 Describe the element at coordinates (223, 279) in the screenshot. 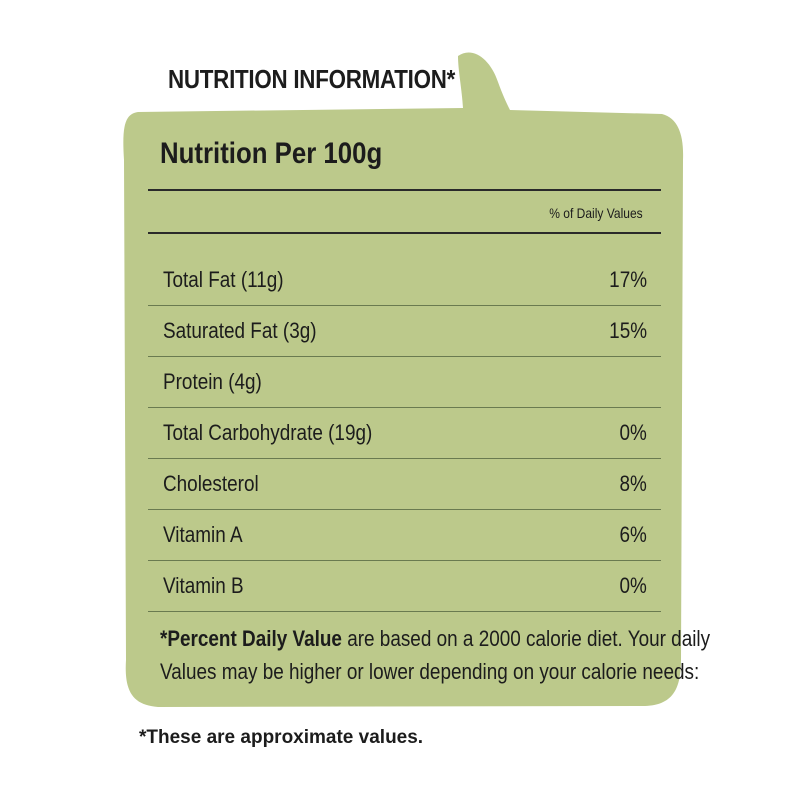

I see `nutrient-label: Total Fat (11g)` at that location.